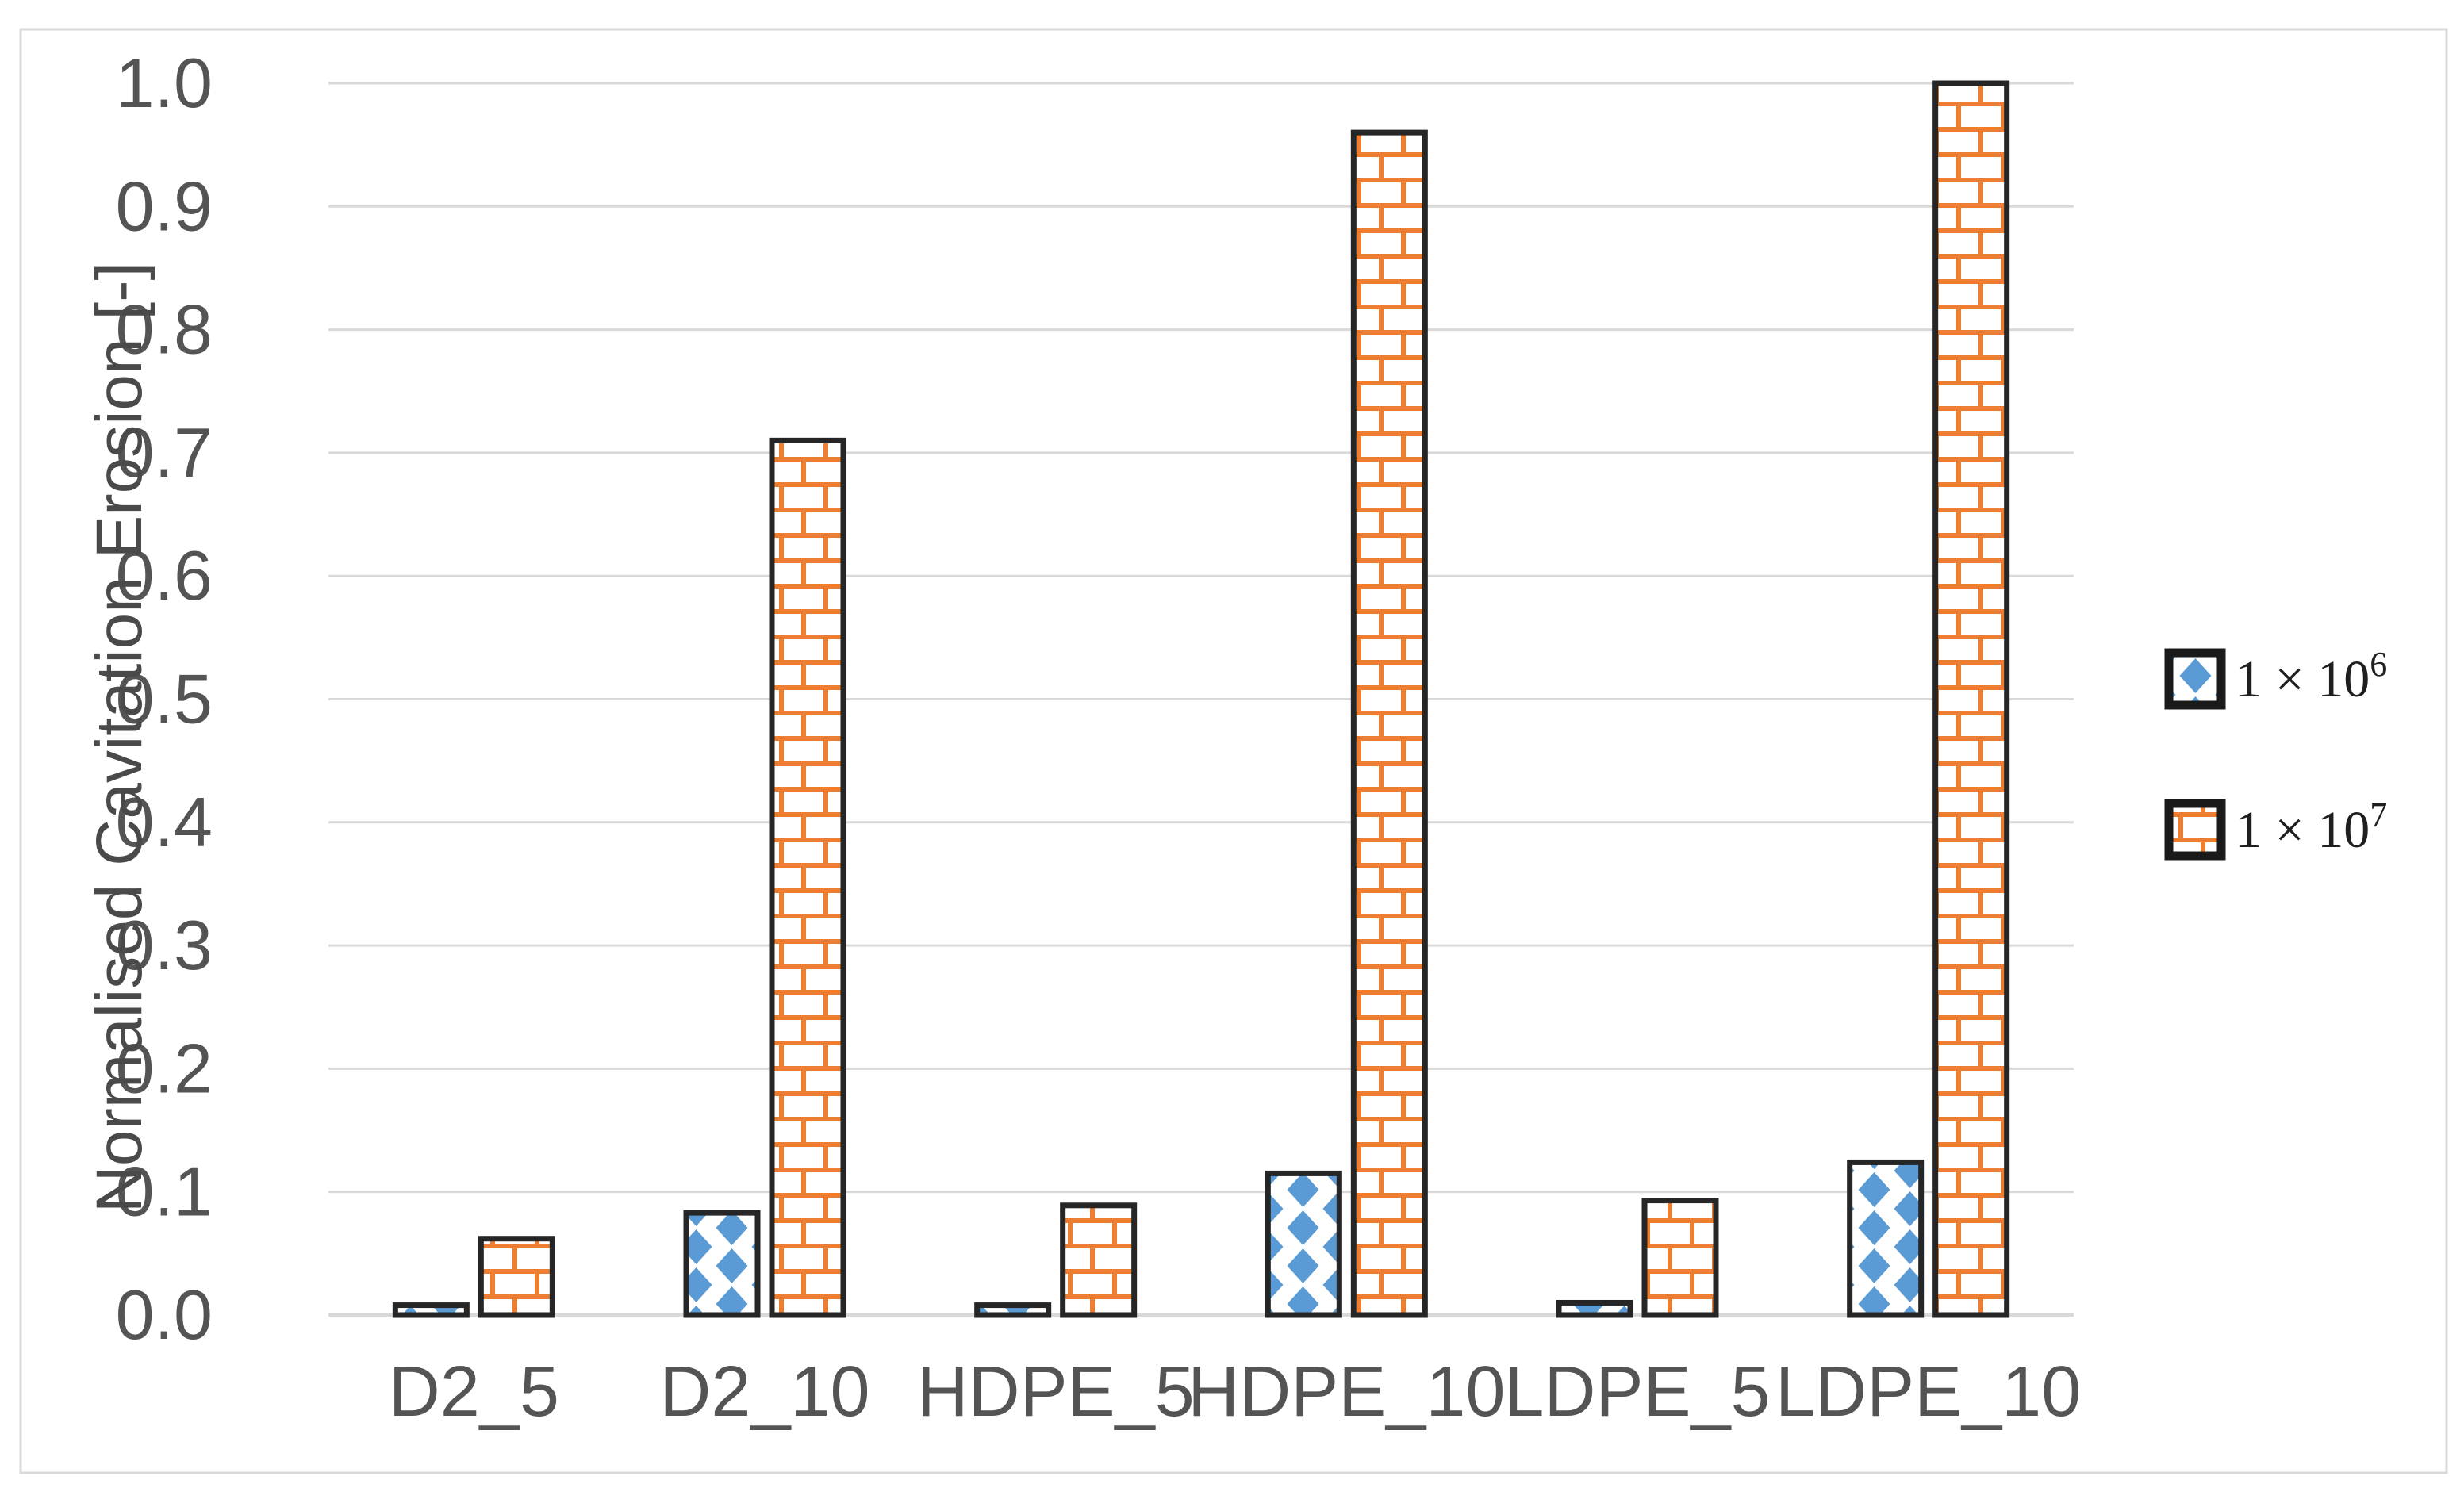  Describe the element at coordinates (2195, 830) in the screenshot. I see `legend-swatch-brick` at that location.